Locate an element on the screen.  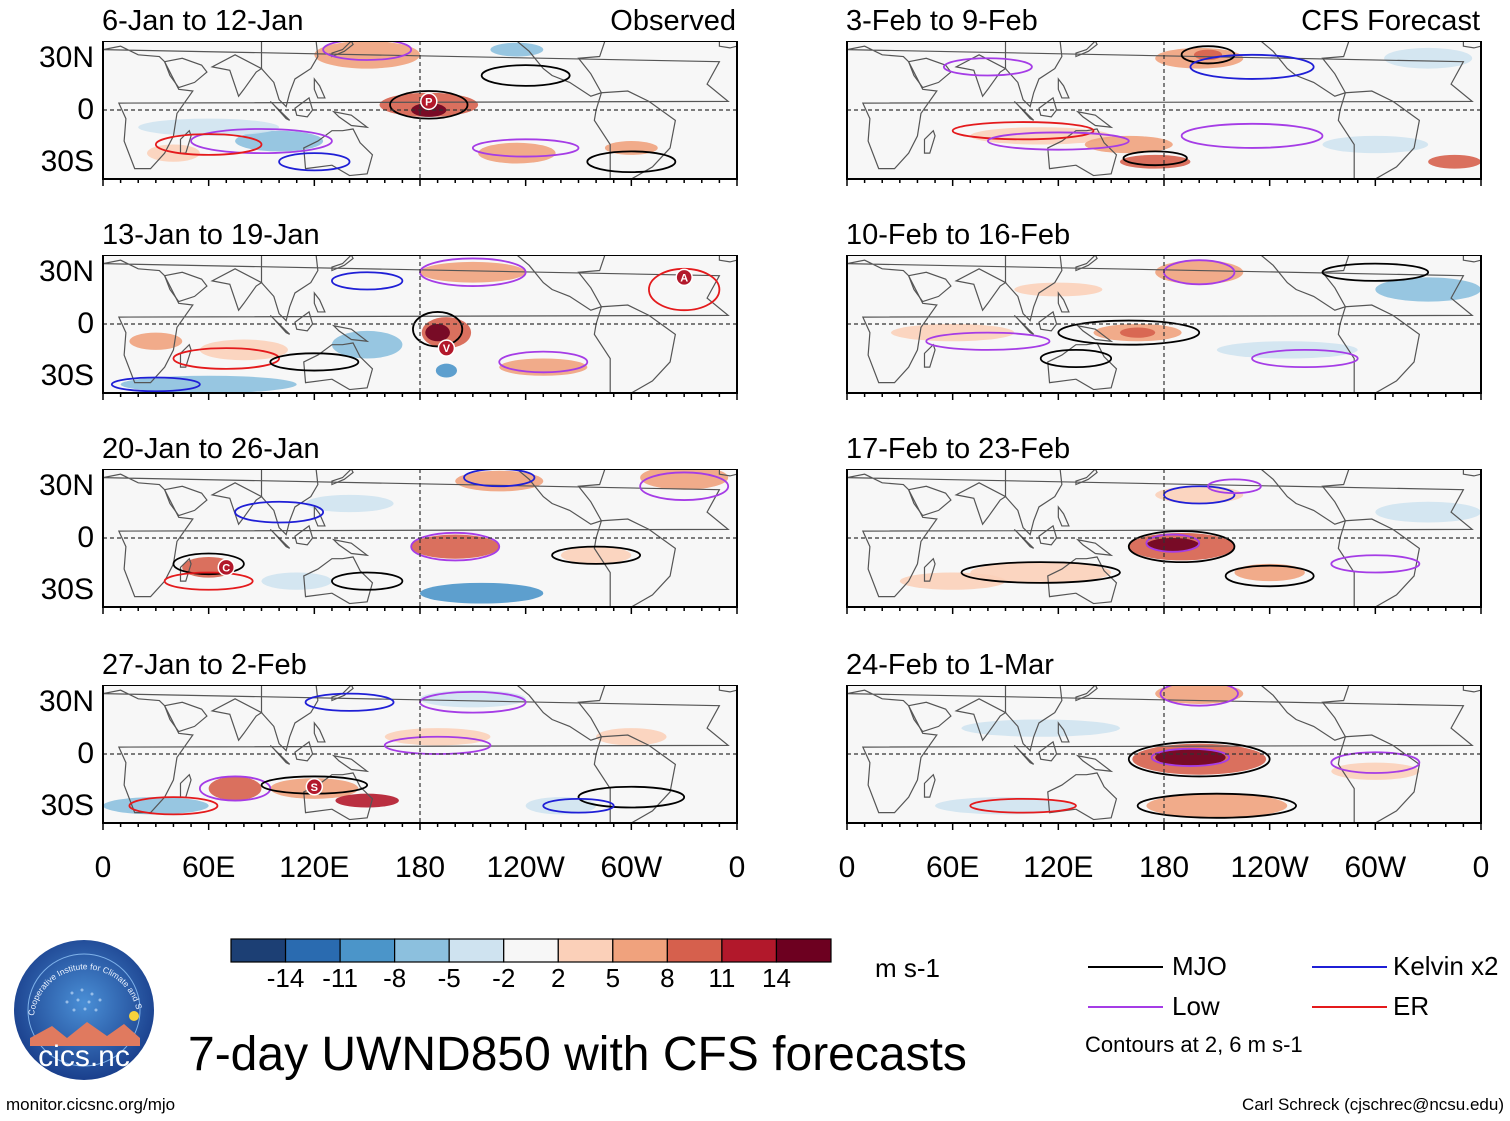
coastlines is located at coordinates (1164, 538).